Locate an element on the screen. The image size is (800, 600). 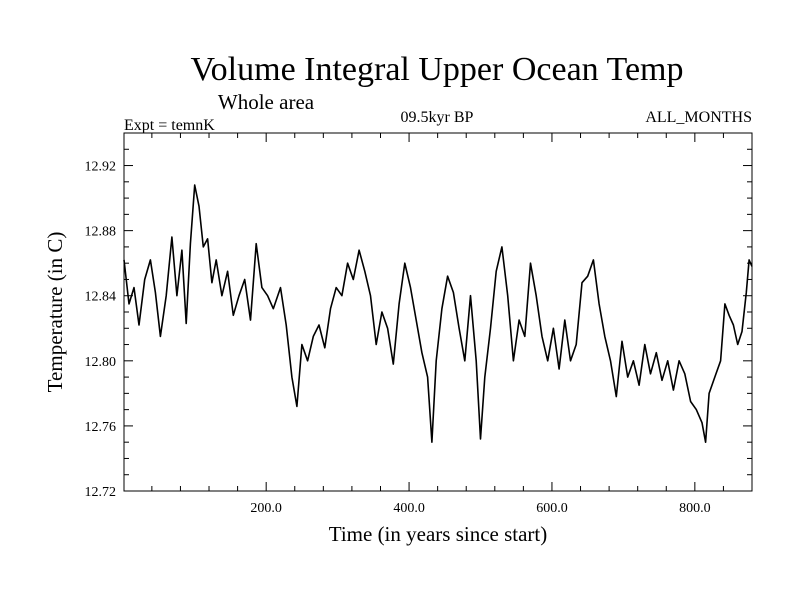
months-label: ALL_MONTHS is located at coordinates (698, 117).